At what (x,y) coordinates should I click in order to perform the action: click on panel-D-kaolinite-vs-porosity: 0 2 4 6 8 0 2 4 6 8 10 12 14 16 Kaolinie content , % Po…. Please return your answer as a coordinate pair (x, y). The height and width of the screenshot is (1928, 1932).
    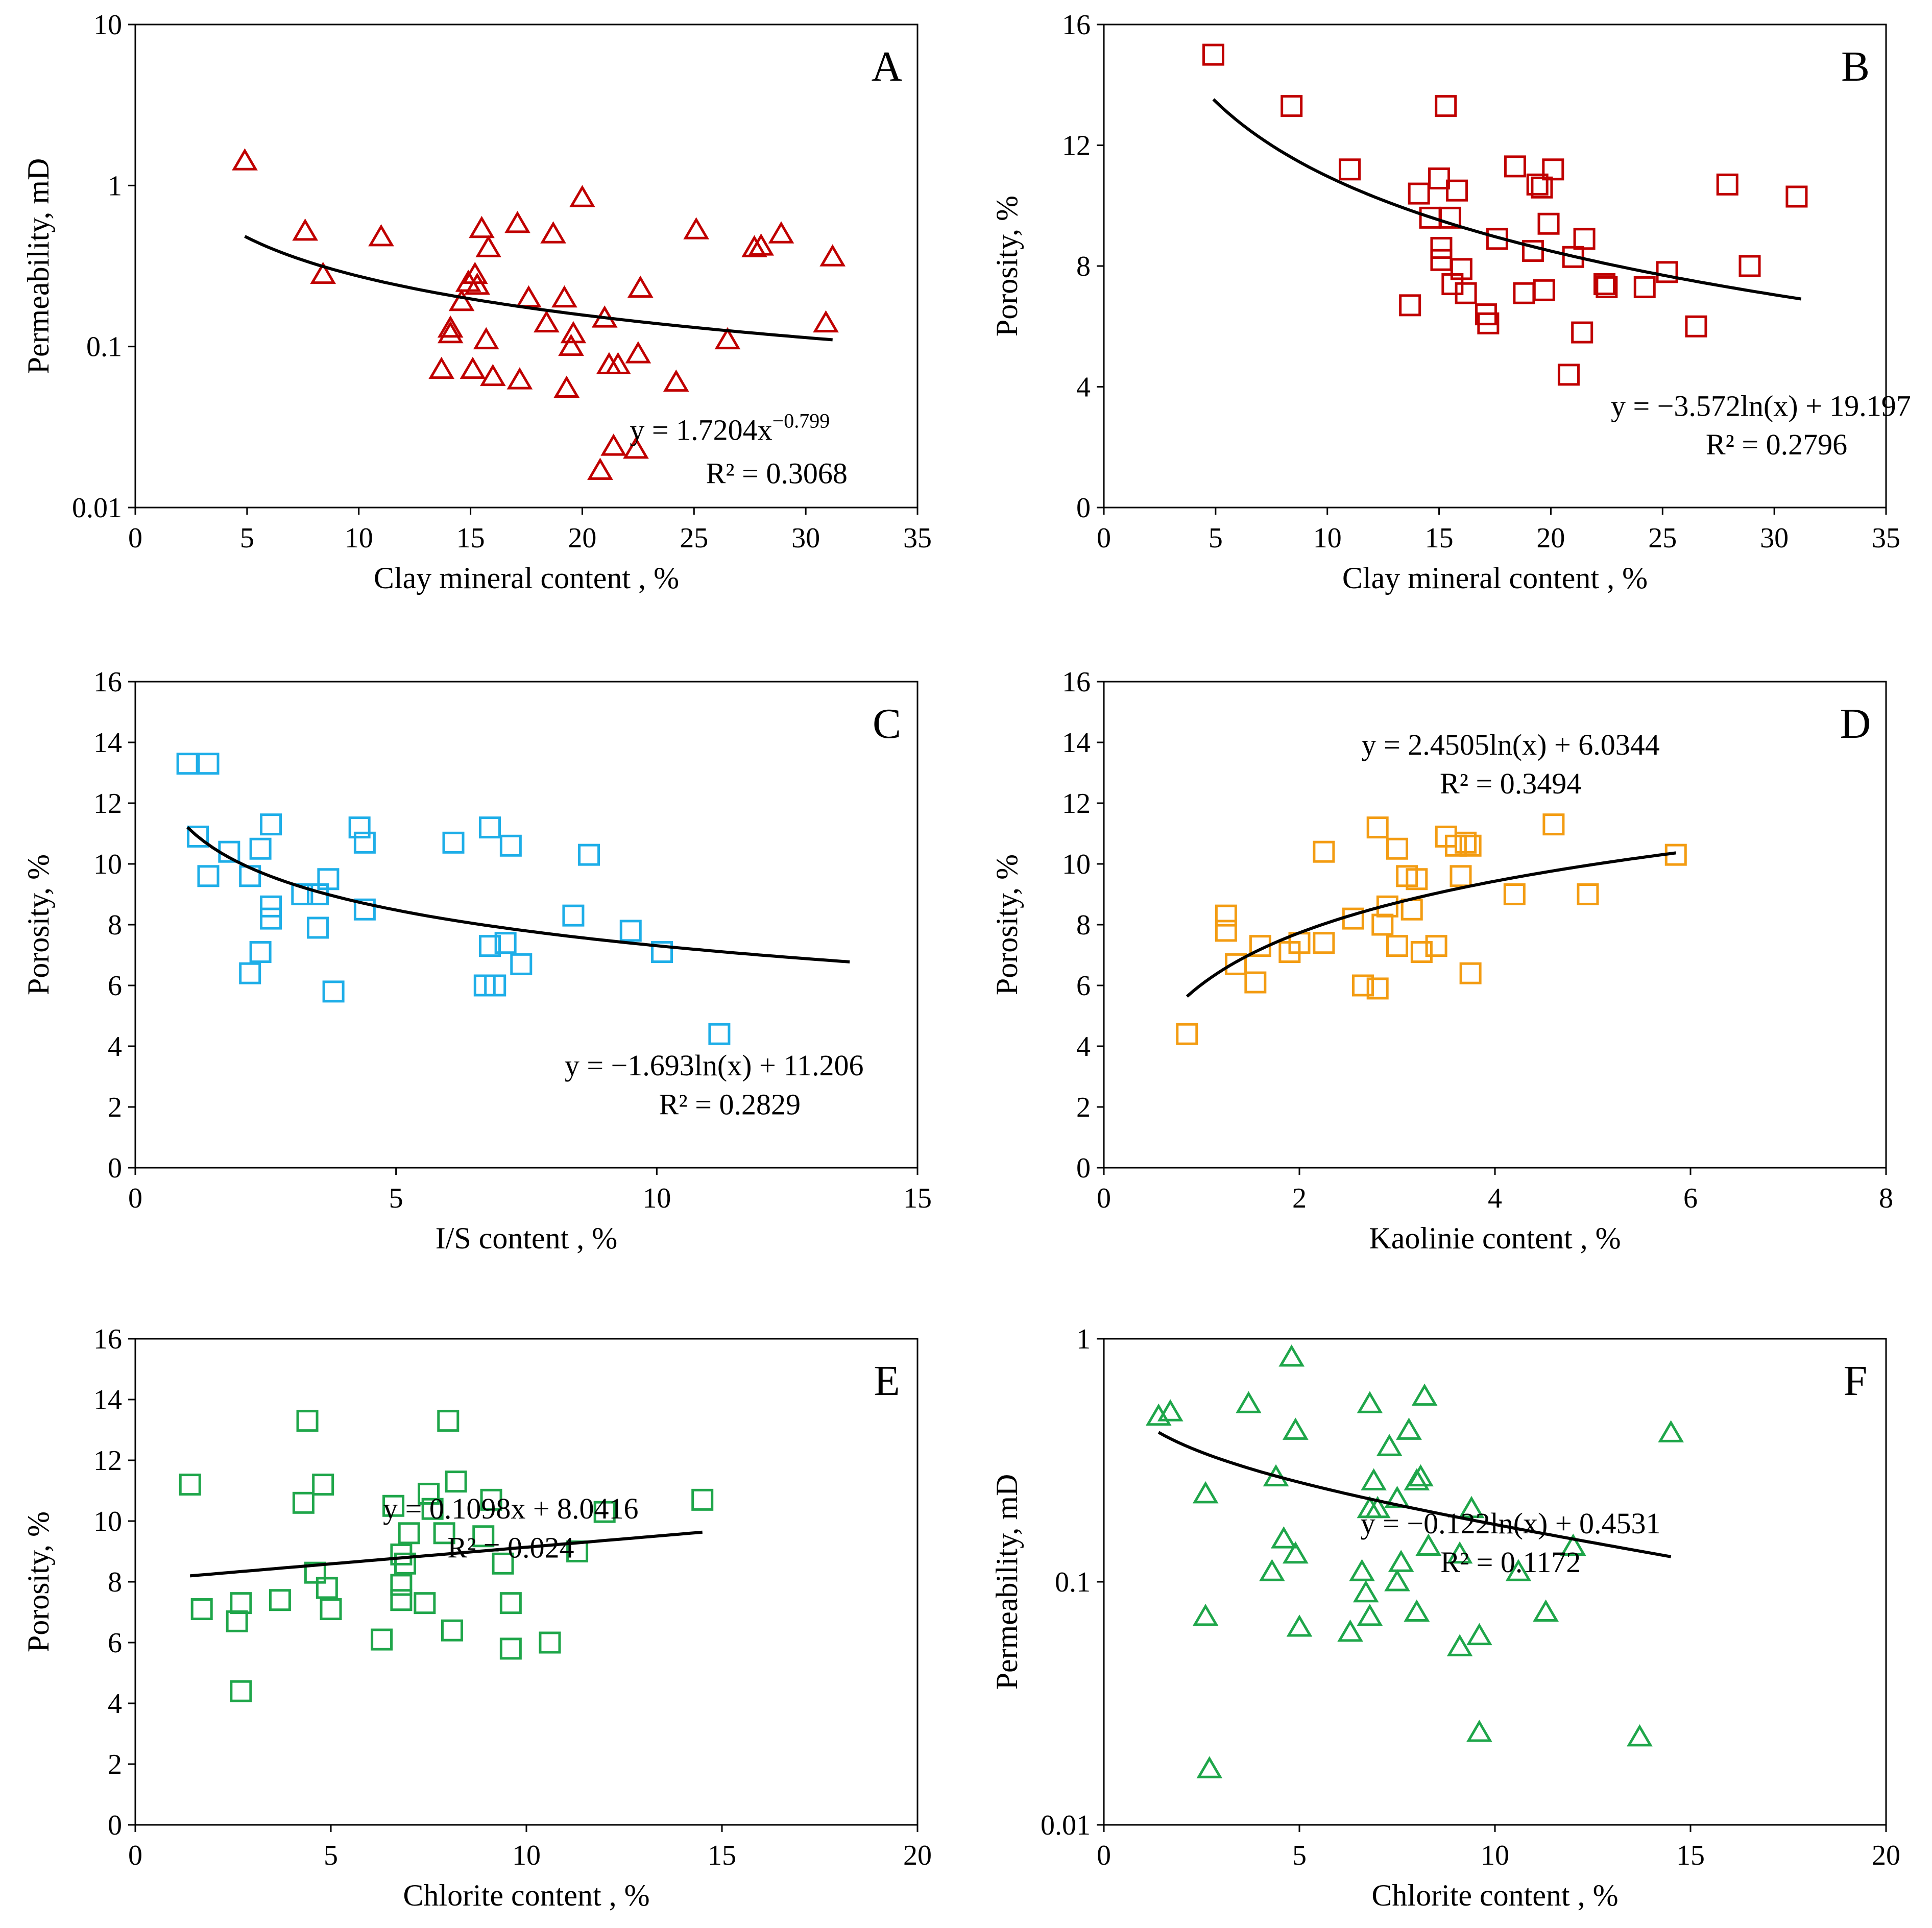
    Looking at the image, I should click on (1442, 960).